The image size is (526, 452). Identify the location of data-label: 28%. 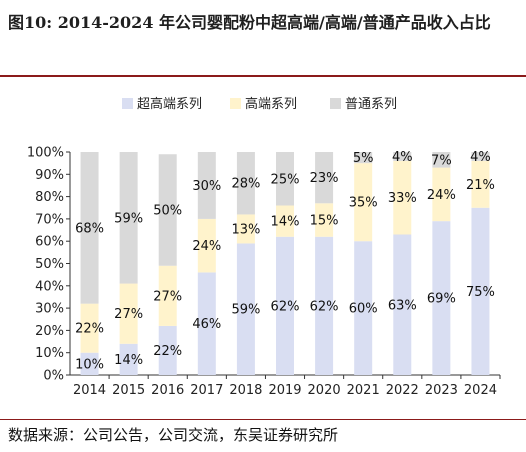
(245, 184).